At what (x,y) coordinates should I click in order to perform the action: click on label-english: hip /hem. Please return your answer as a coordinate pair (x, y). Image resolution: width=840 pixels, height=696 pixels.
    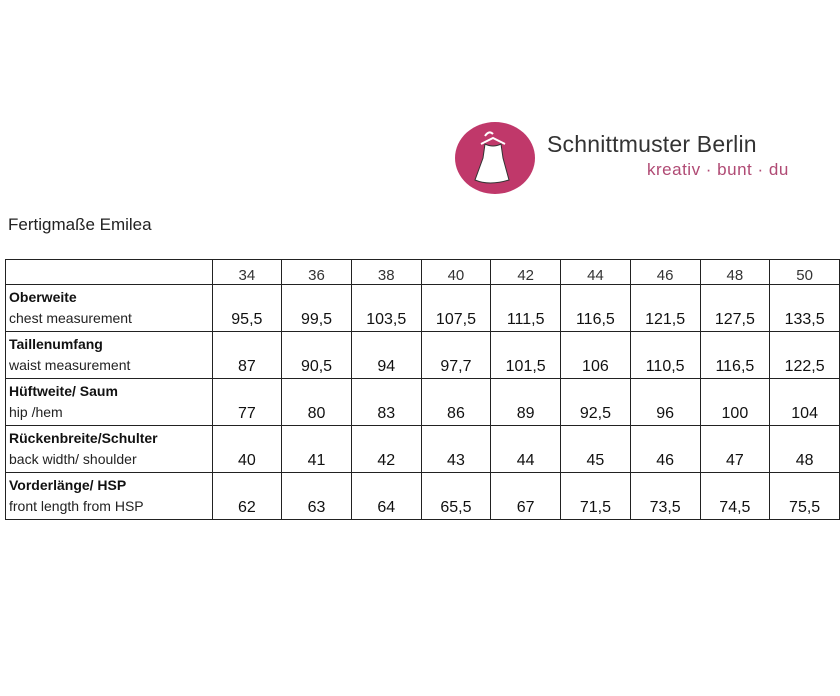
    Looking at the image, I should click on (36, 412).